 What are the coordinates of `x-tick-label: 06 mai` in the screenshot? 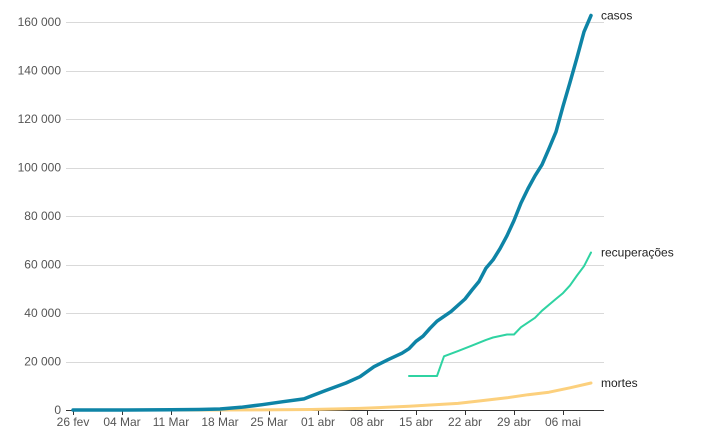 It's located at (563, 422).